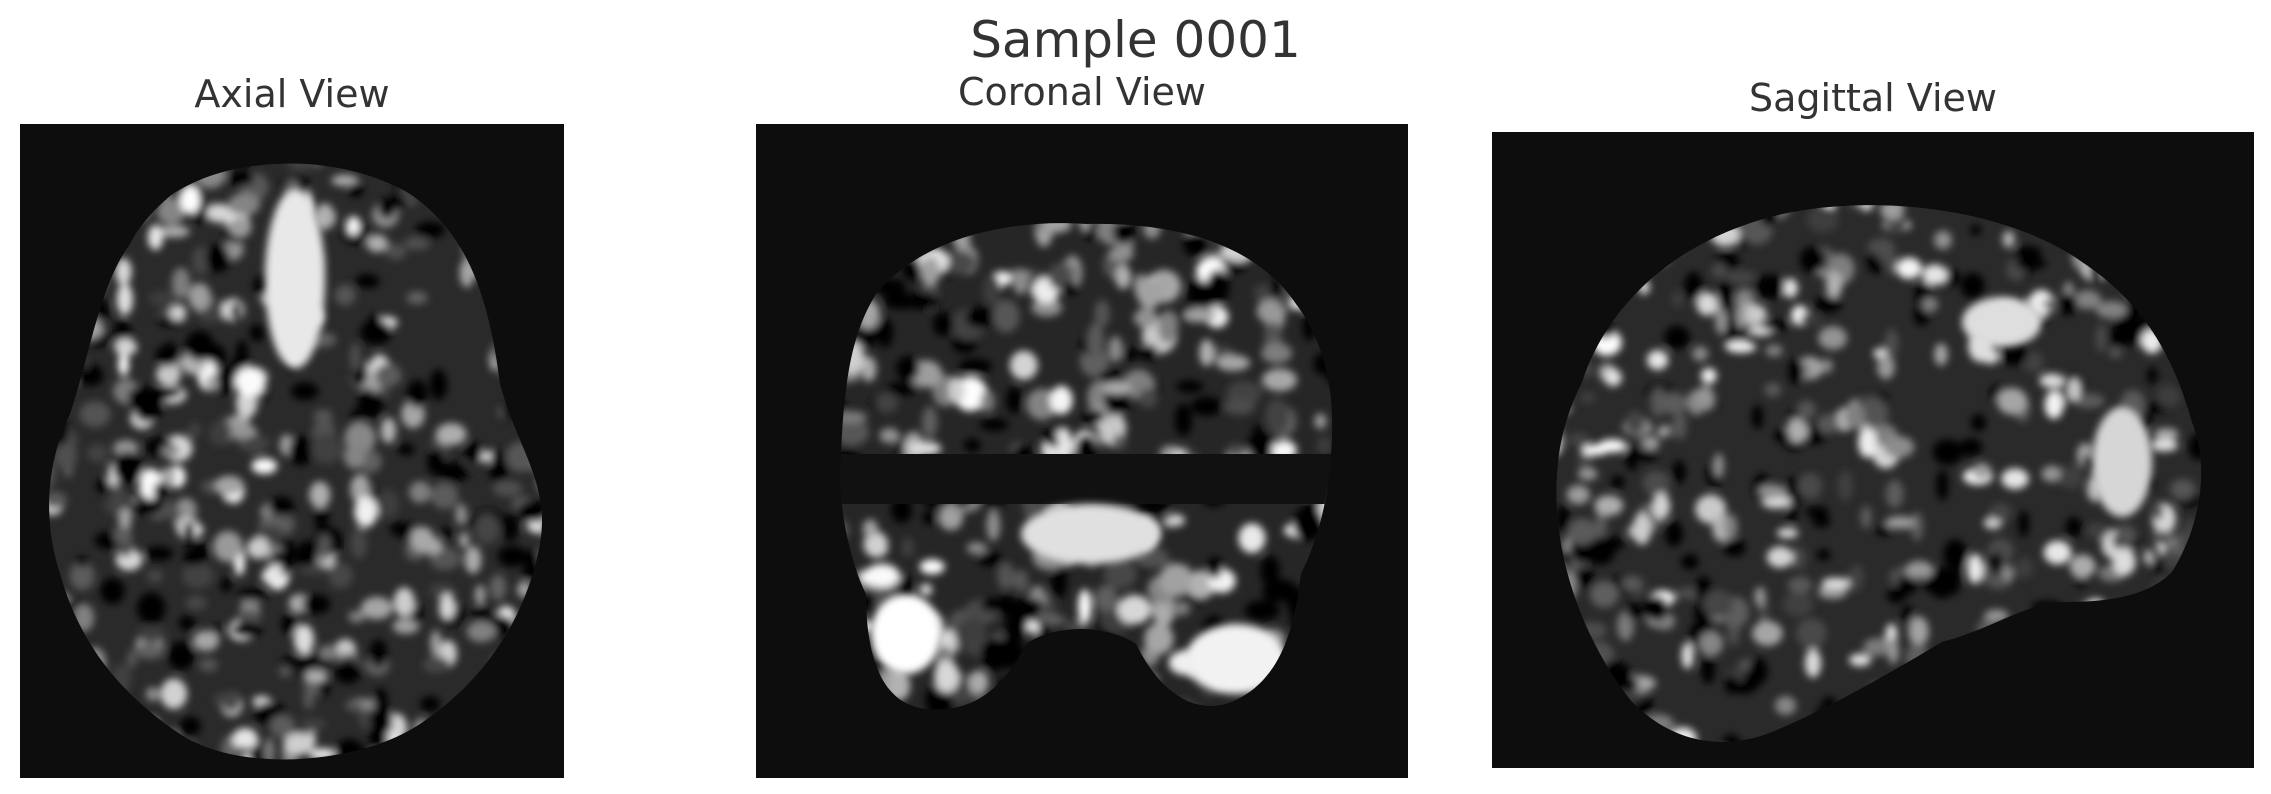 The image size is (2271, 794). What do you see at coordinates (1135, 40) in the screenshot?
I see `figure-title: Sample 0001` at bounding box center [1135, 40].